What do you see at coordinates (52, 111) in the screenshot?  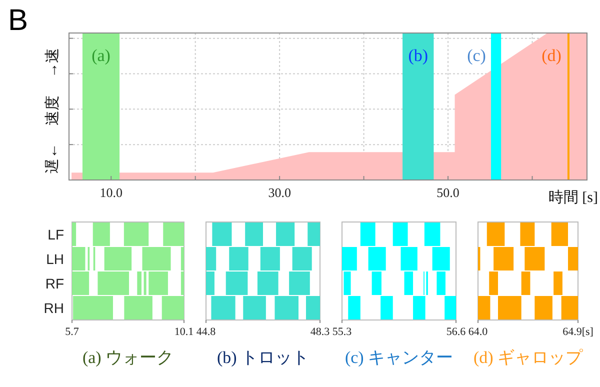 I see `y-axis-title: 遅← 速度 →速` at bounding box center [52, 111].